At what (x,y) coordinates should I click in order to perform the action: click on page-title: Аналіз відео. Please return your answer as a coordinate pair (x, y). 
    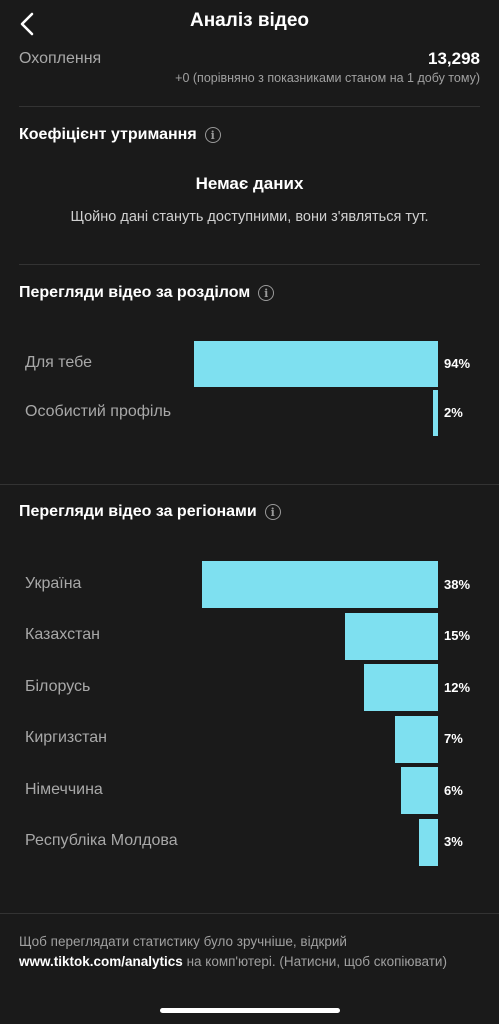
    Looking at the image, I should click on (249, 20).